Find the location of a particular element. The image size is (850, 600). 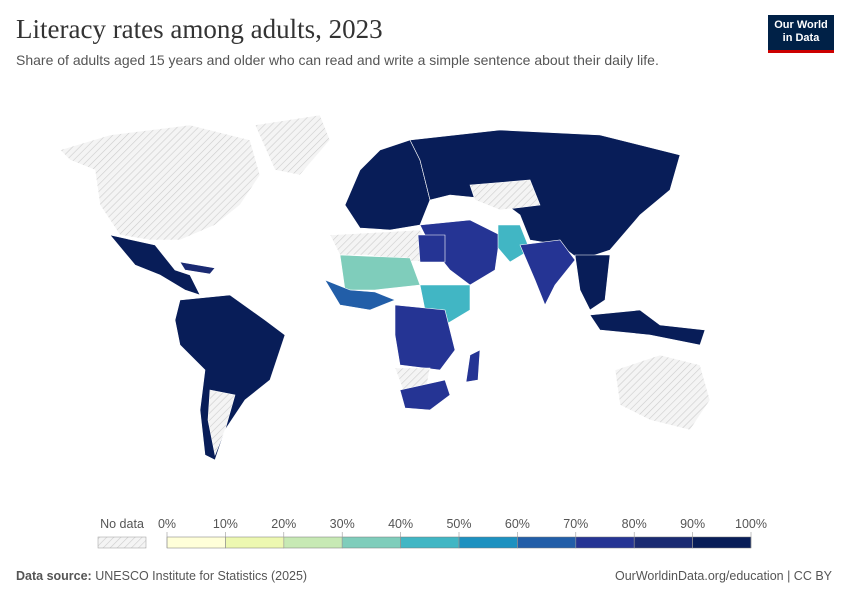

source-label: Data source: is located at coordinates (54, 576).